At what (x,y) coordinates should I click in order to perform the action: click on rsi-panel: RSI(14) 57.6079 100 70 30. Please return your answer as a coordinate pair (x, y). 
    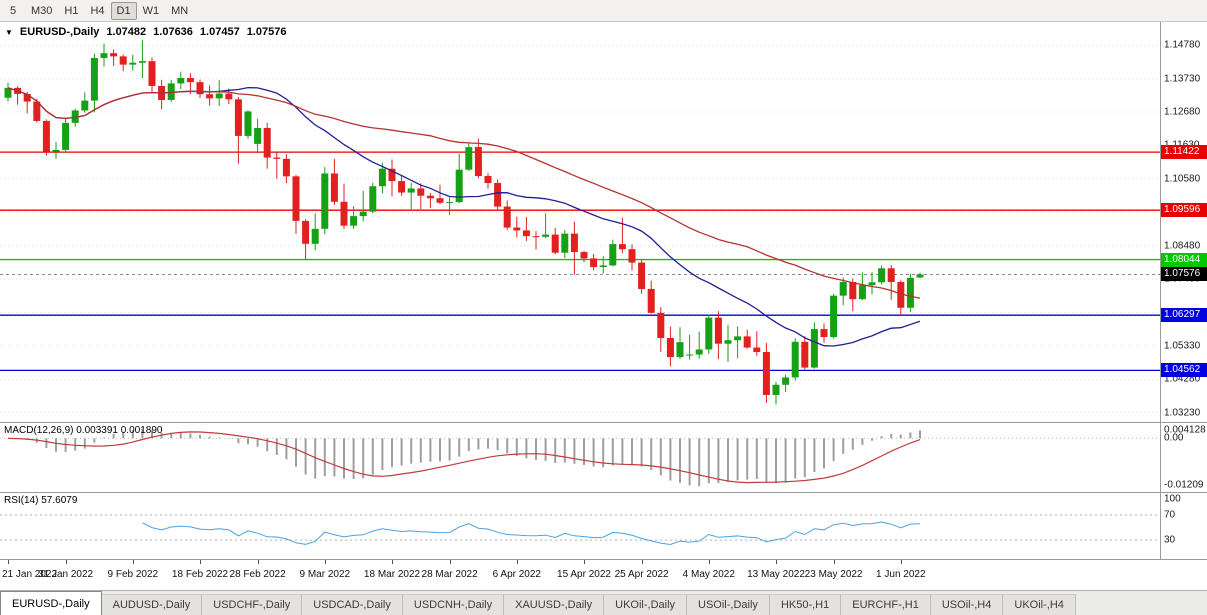
    Looking at the image, I should click on (603, 525).